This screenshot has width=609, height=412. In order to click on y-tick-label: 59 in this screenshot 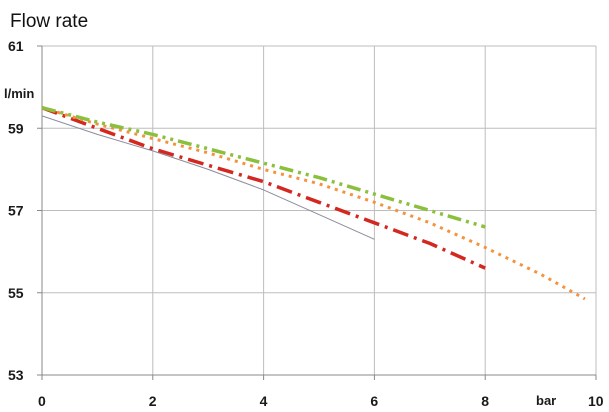, I will do `click(16, 128)`.